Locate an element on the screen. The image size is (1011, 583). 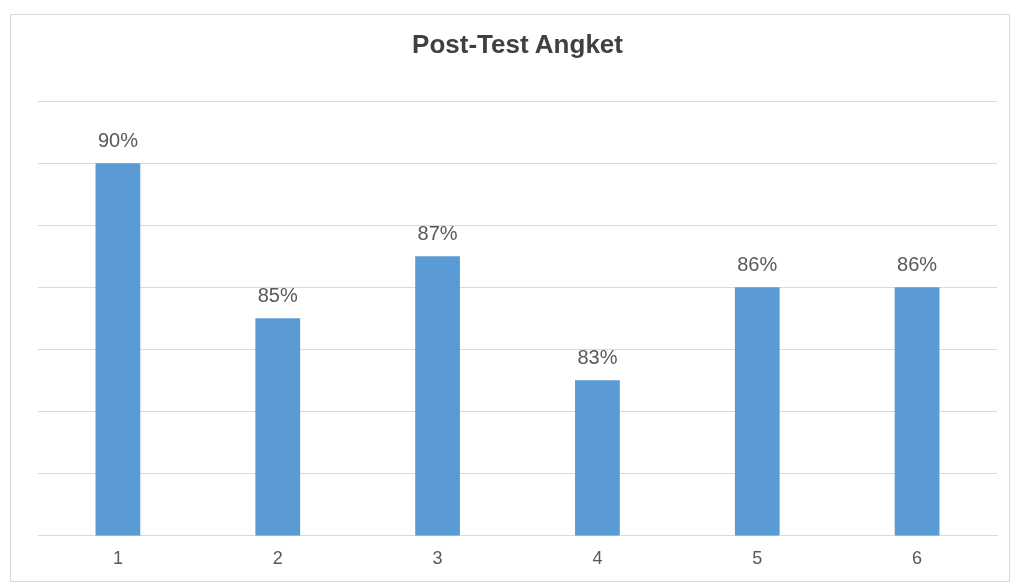
chart-title: Post-Test Angket is located at coordinates (518, 43).